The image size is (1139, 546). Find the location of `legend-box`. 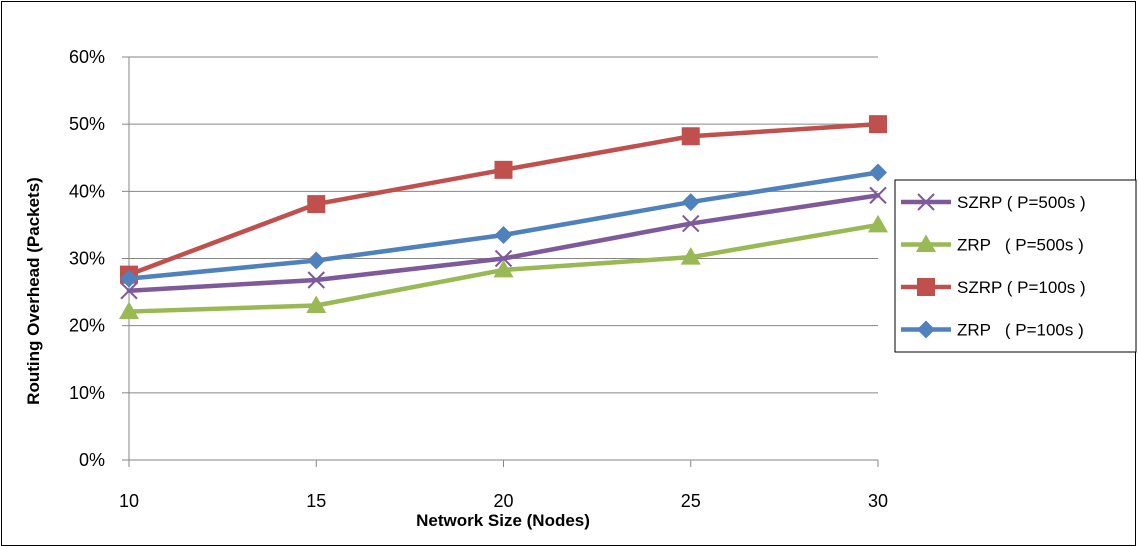

legend-box is located at coordinates (1015, 266).